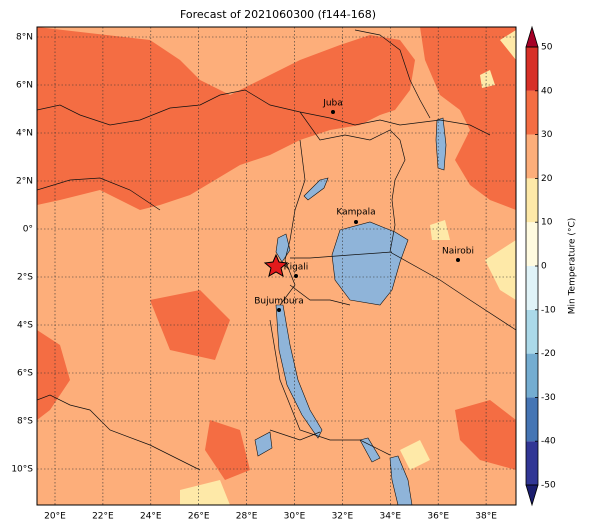 The image size is (591, 529). What do you see at coordinates (532, 36) in the screenshot?
I see `colorbar-over` at bounding box center [532, 36].